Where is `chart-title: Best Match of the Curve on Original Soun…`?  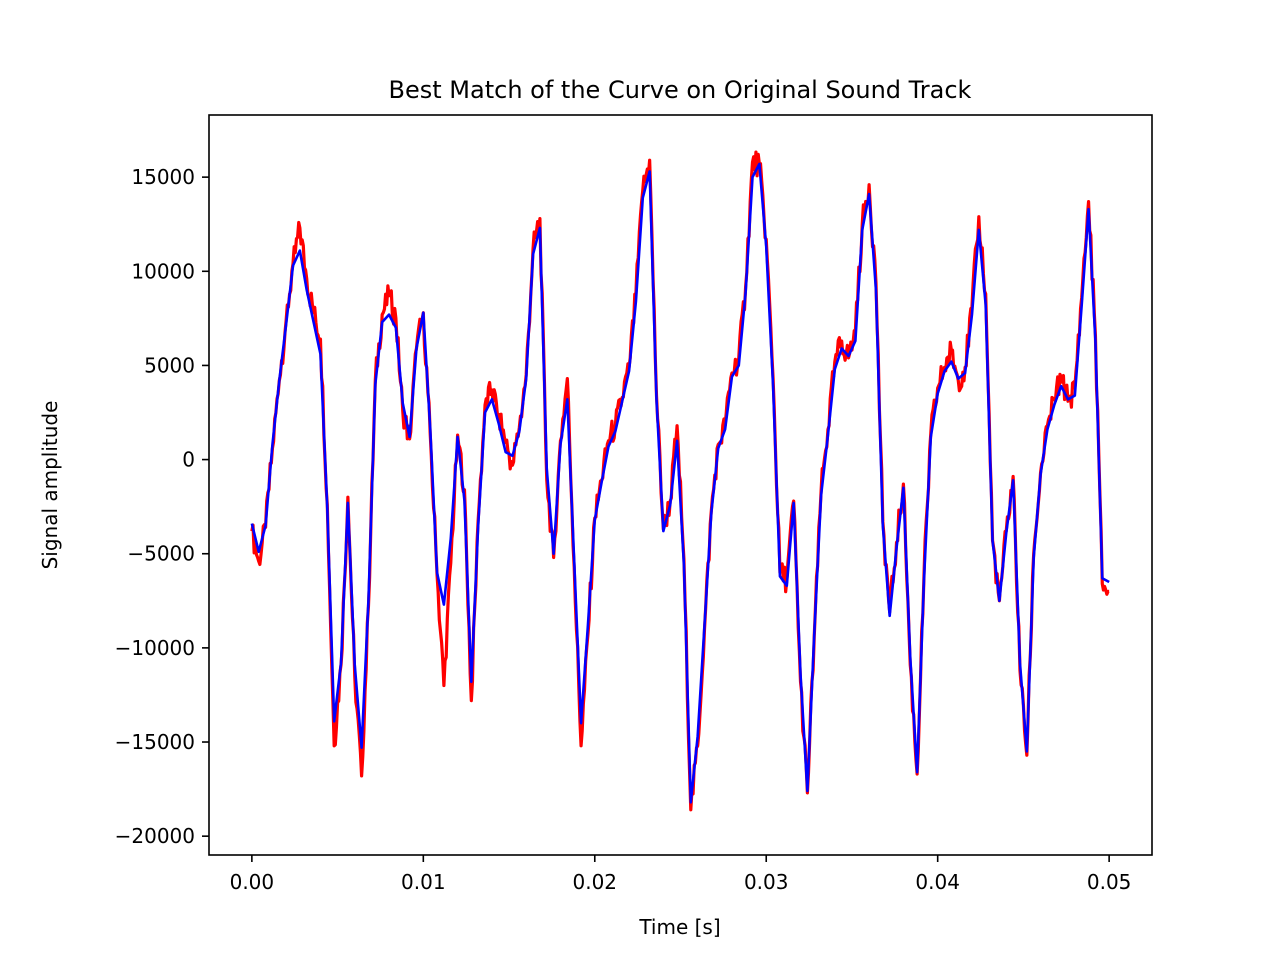
chart-title: Best Match of the Curve on Original Soun… is located at coordinates (680, 90).